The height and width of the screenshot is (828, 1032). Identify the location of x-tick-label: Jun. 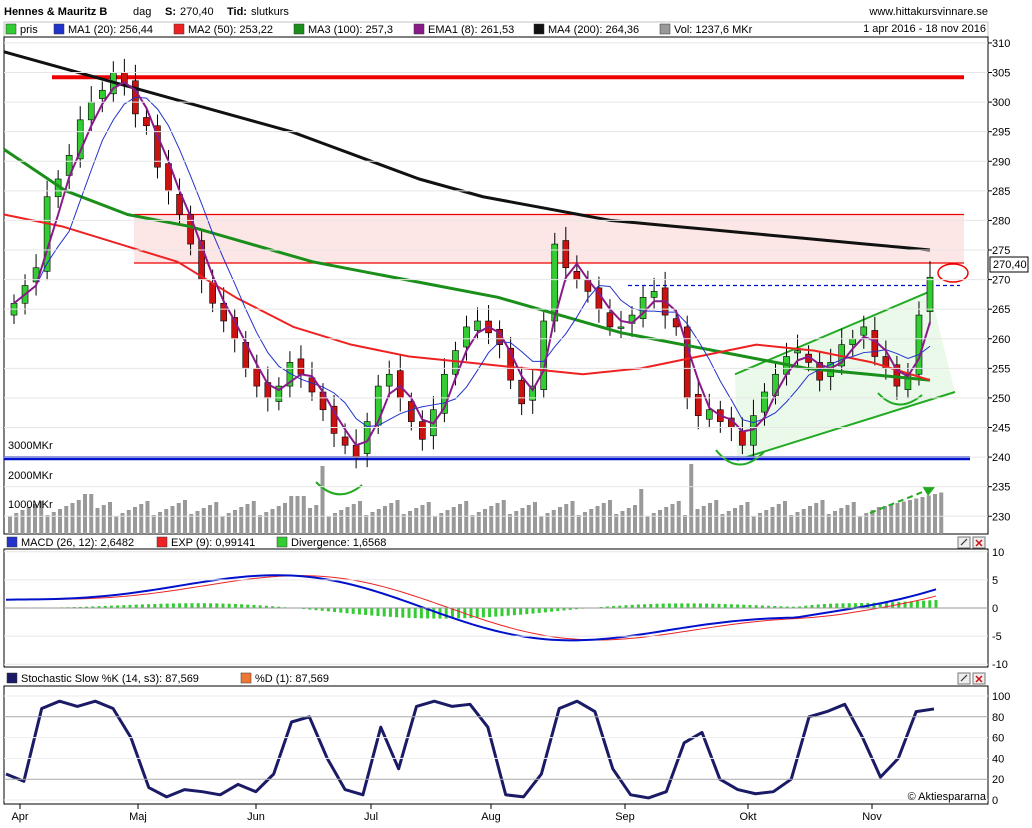
(256, 817).